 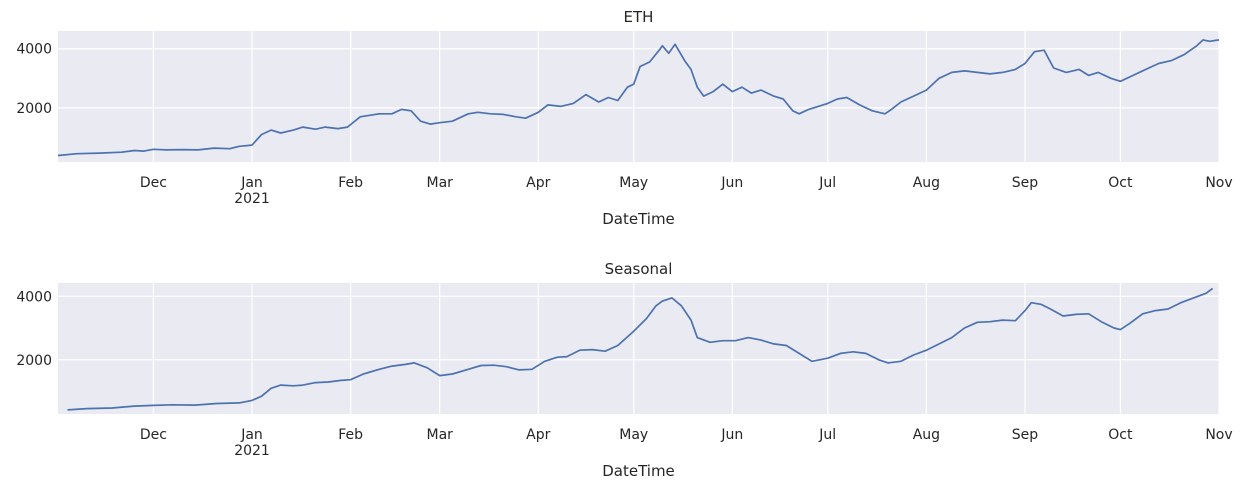 I want to click on eth-y-tick-labels: 2000 4000, so click(x=34, y=79).